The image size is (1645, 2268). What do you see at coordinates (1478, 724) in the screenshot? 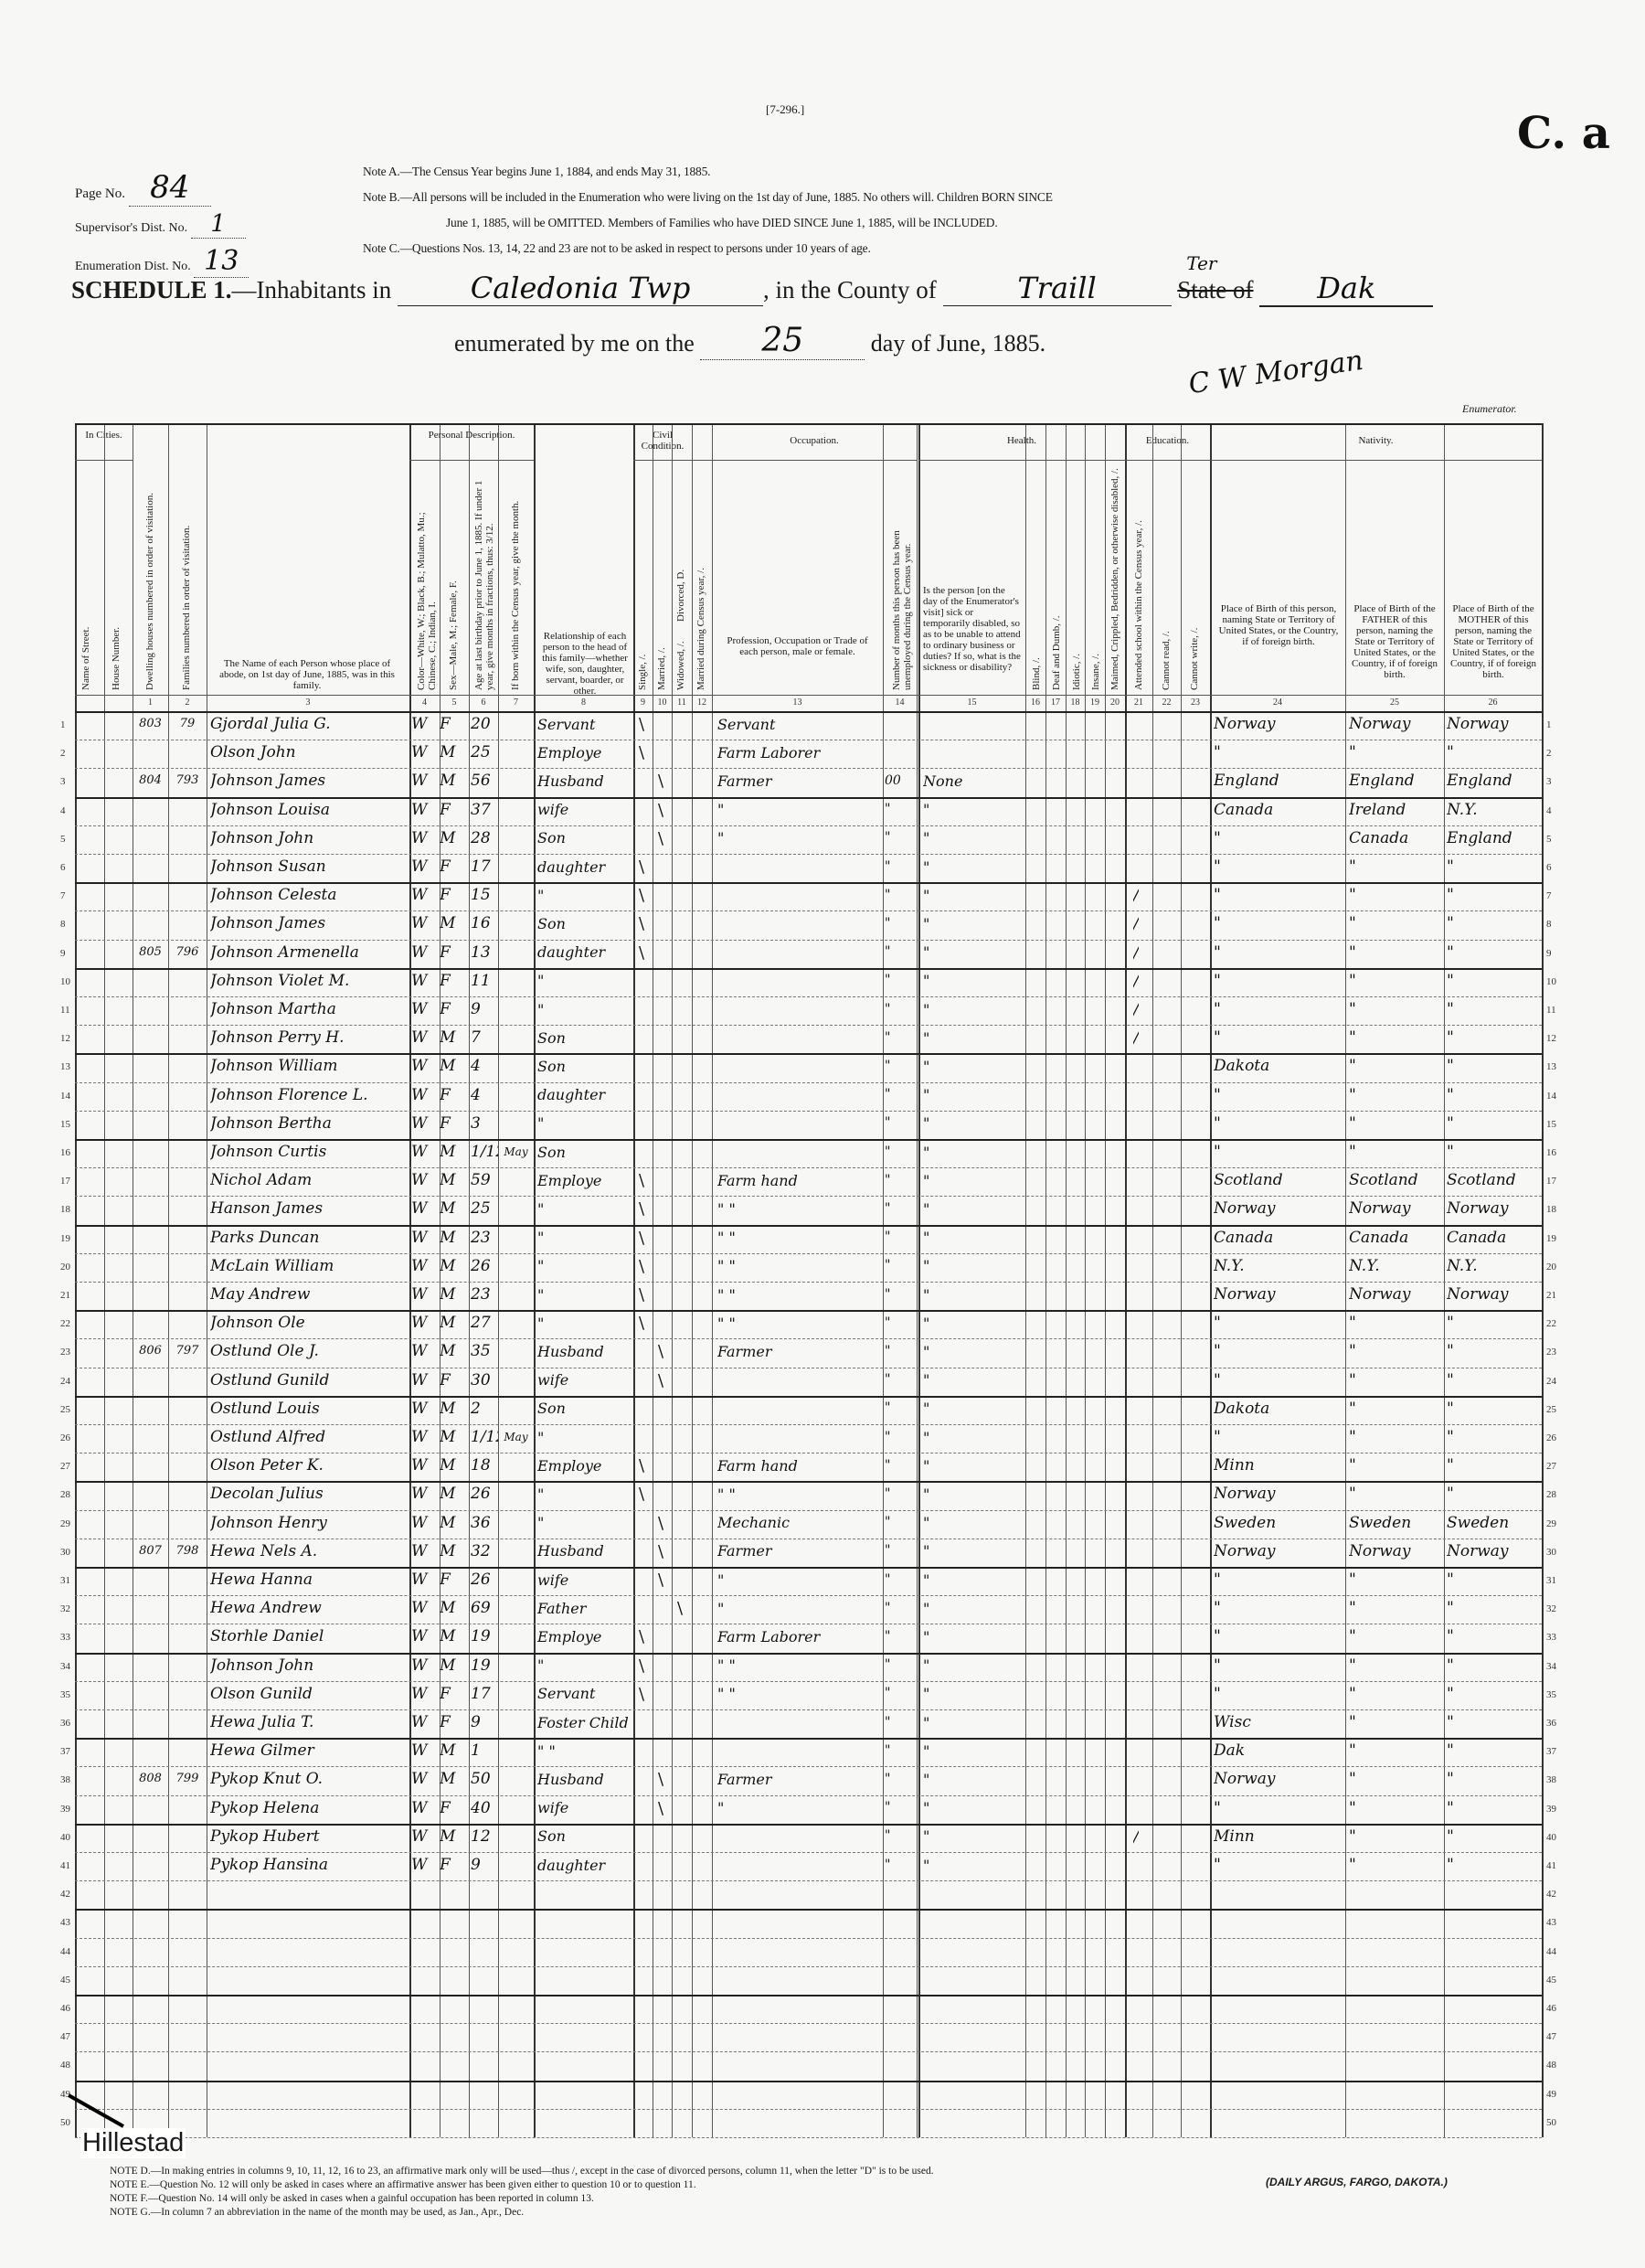
I see `cell-mother: Norway` at bounding box center [1478, 724].